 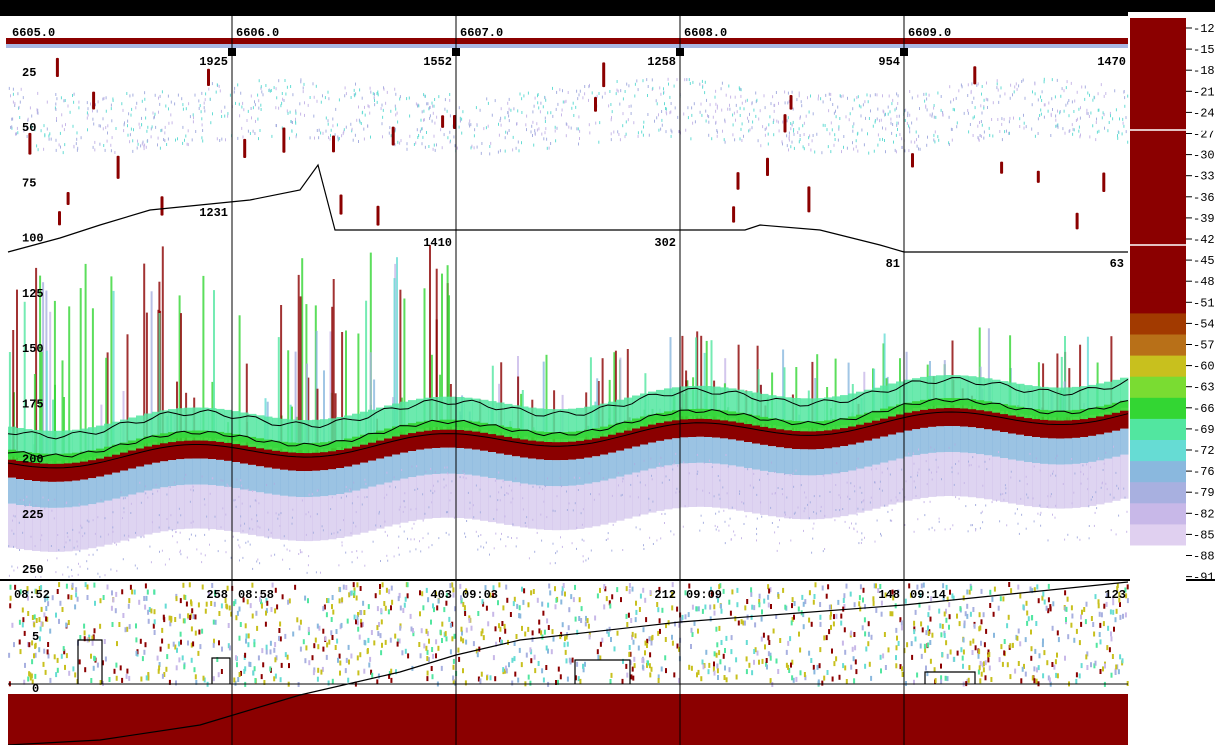 What do you see at coordinates (1038, 176) in the screenshot?
I see `fish-target` at bounding box center [1038, 176].